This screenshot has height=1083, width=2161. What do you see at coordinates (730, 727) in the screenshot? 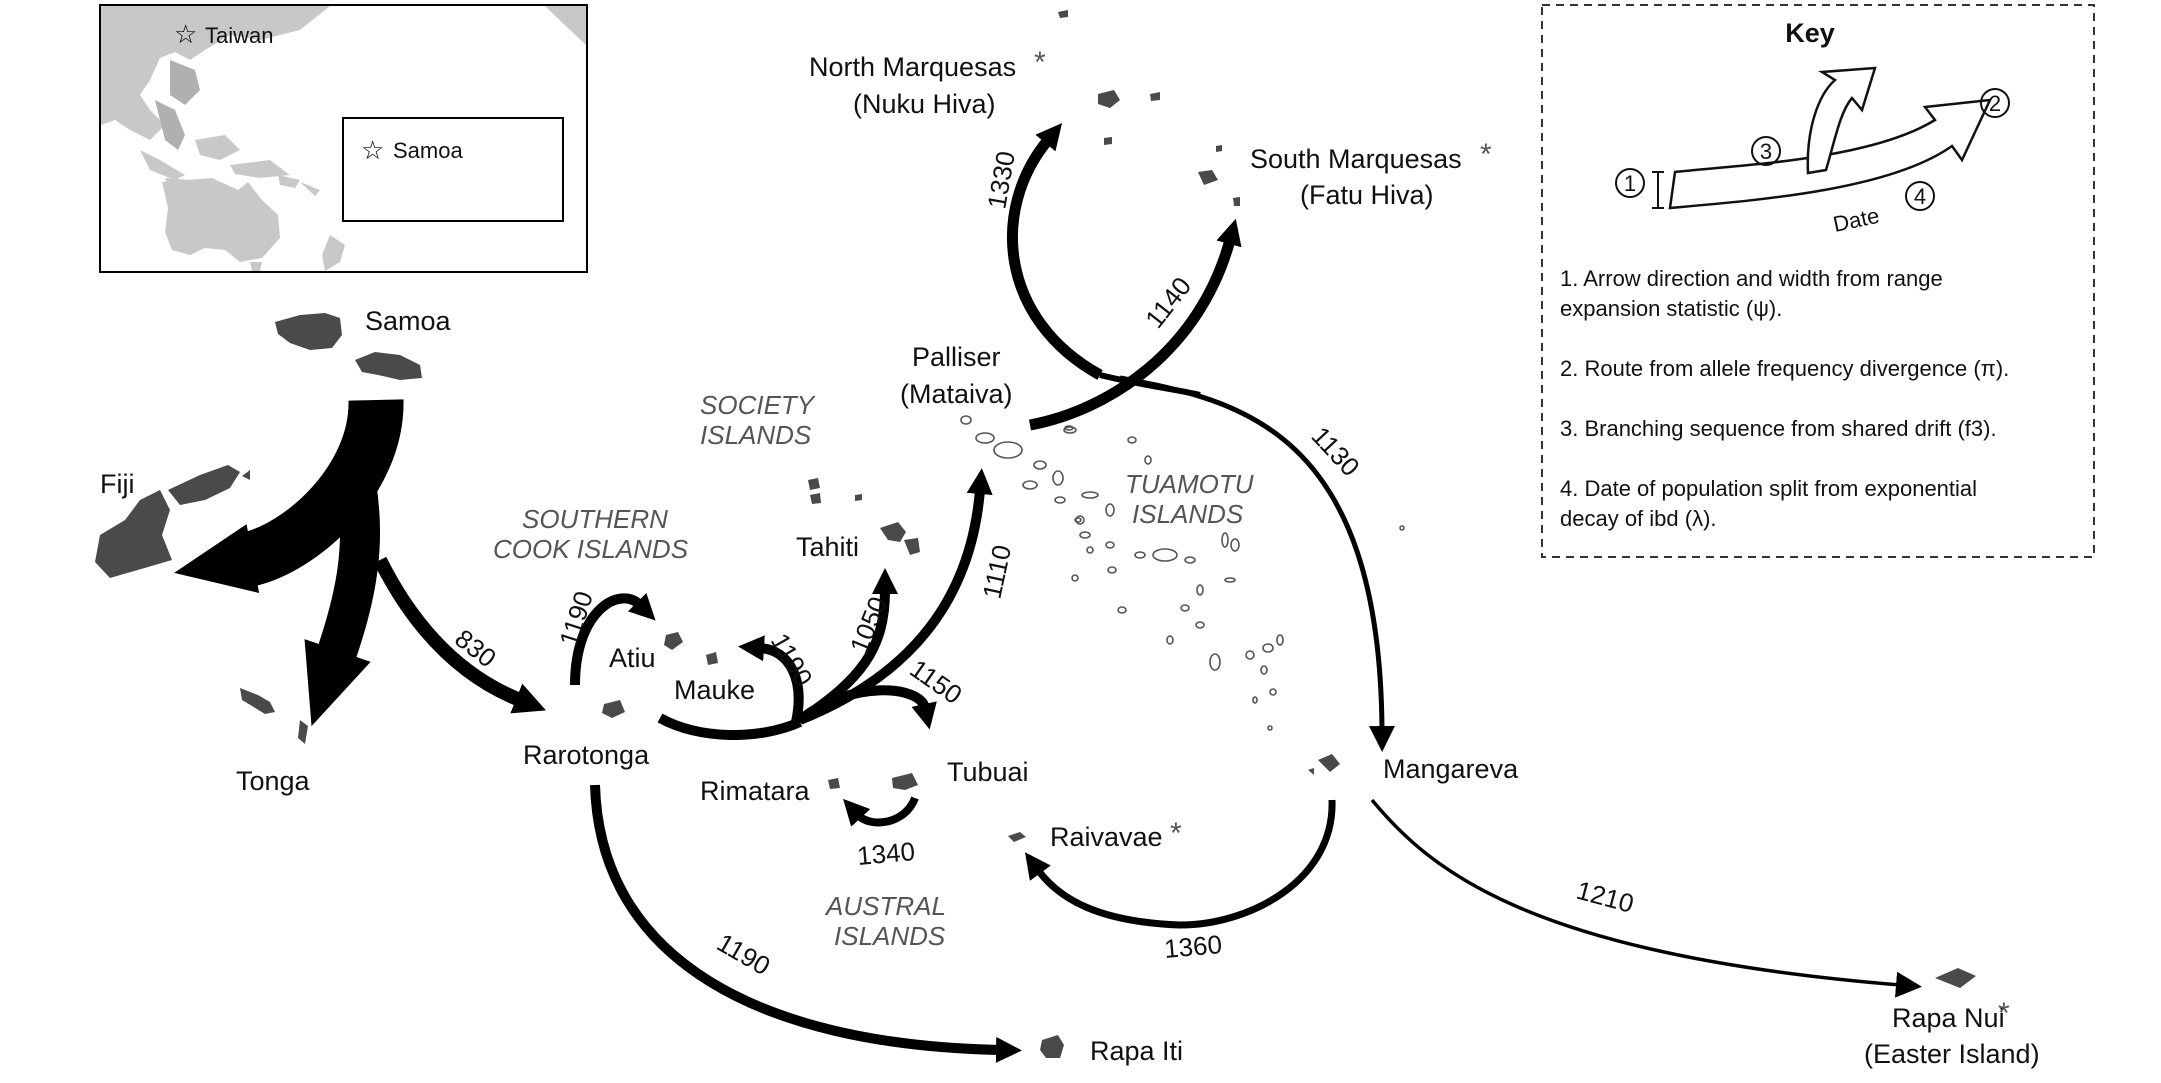
I see `route-rarotonga-trunk` at bounding box center [730, 727].